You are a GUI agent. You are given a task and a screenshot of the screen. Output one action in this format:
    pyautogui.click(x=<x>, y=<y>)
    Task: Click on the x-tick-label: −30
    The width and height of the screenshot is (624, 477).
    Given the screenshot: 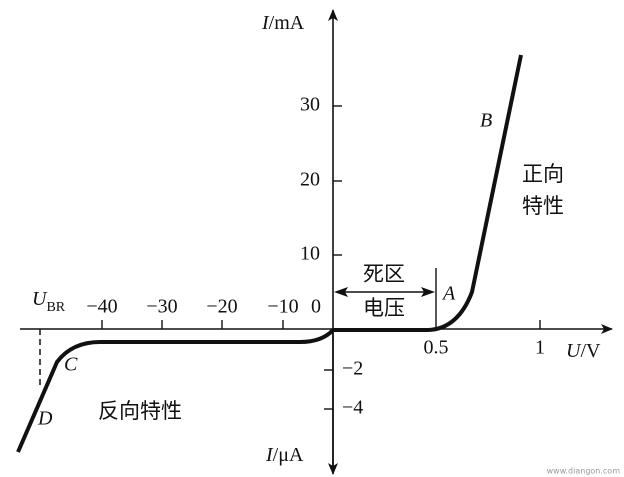 What is the action you would take?
    pyautogui.click(x=161, y=307)
    